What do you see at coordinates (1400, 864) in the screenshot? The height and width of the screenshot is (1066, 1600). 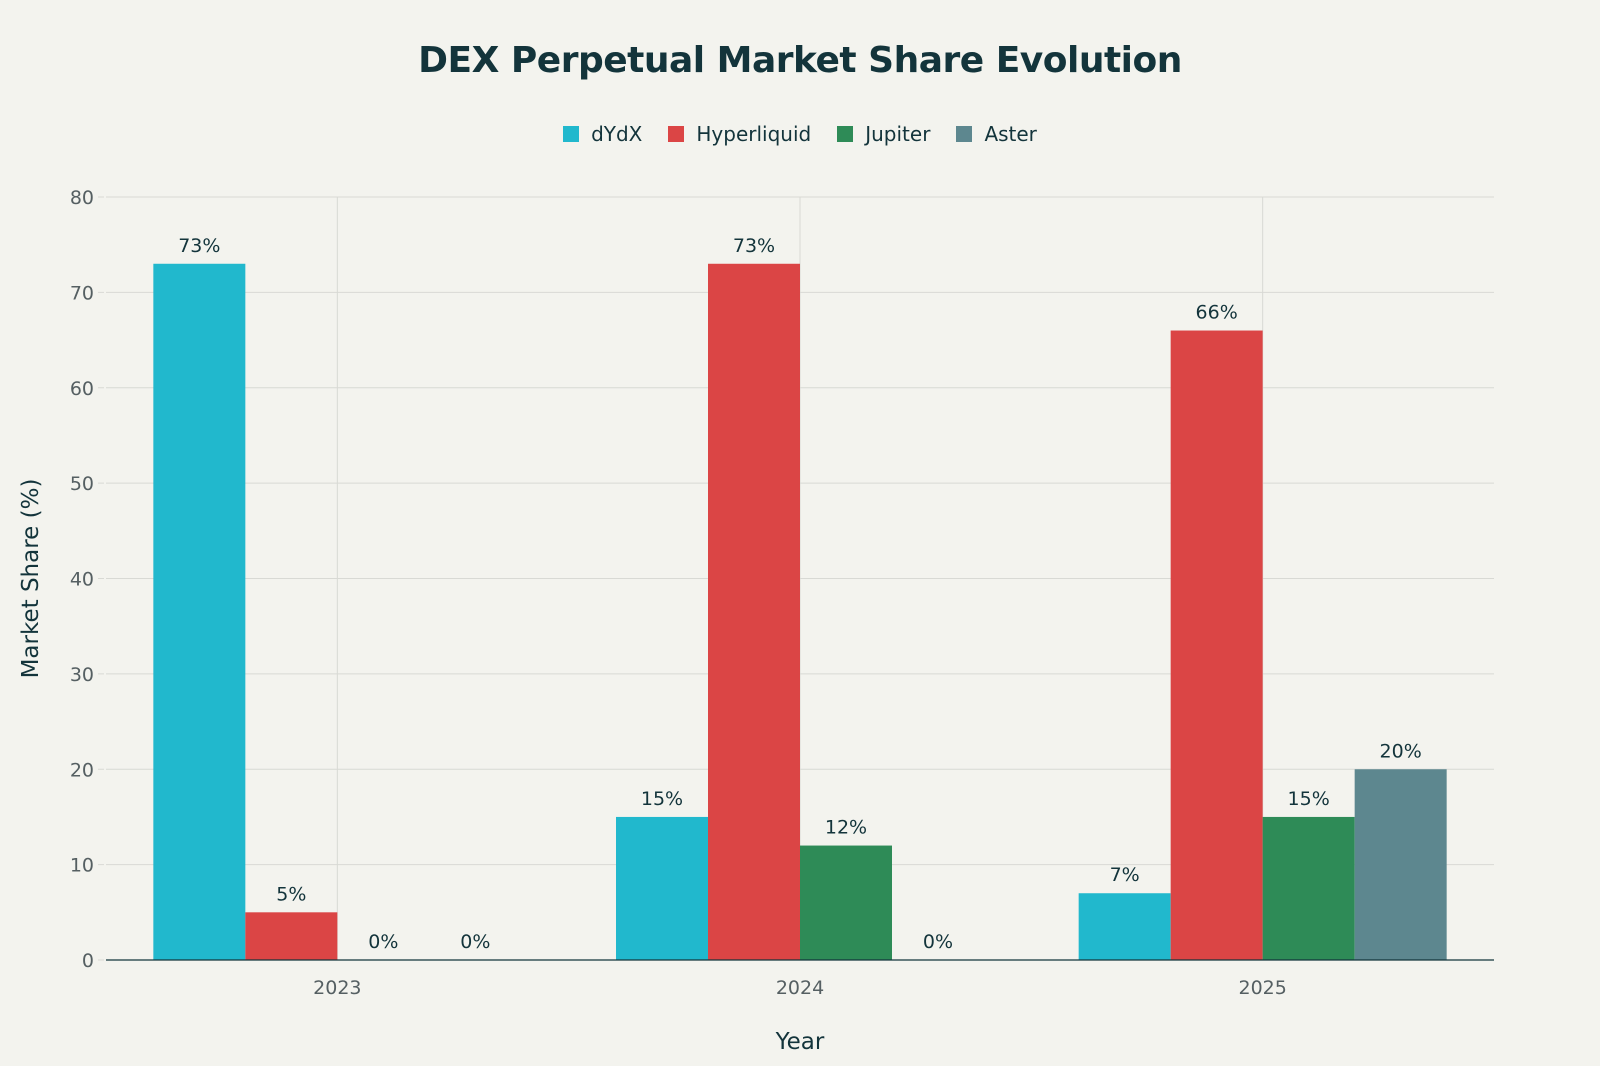 I see `bar-aster-2025` at bounding box center [1400, 864].